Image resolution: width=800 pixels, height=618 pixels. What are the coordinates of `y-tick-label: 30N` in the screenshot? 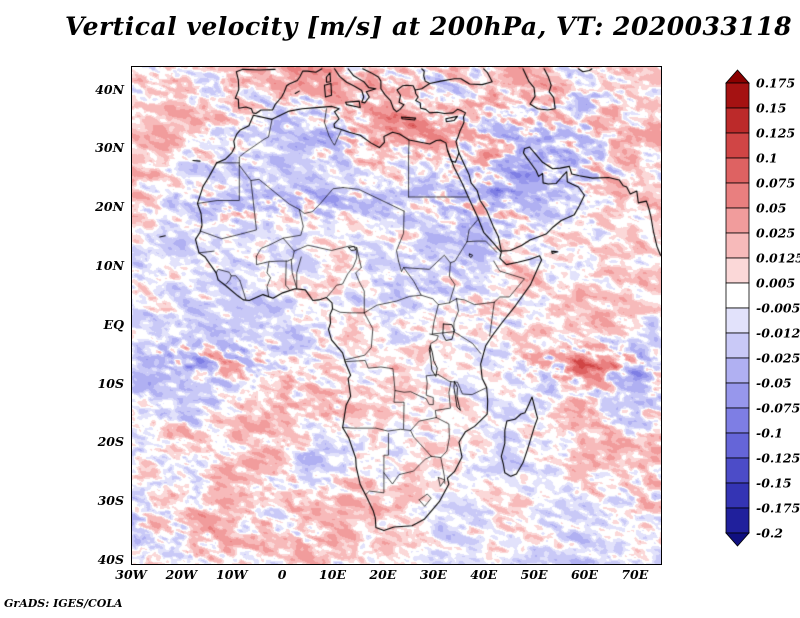 It's located at (109, 148).